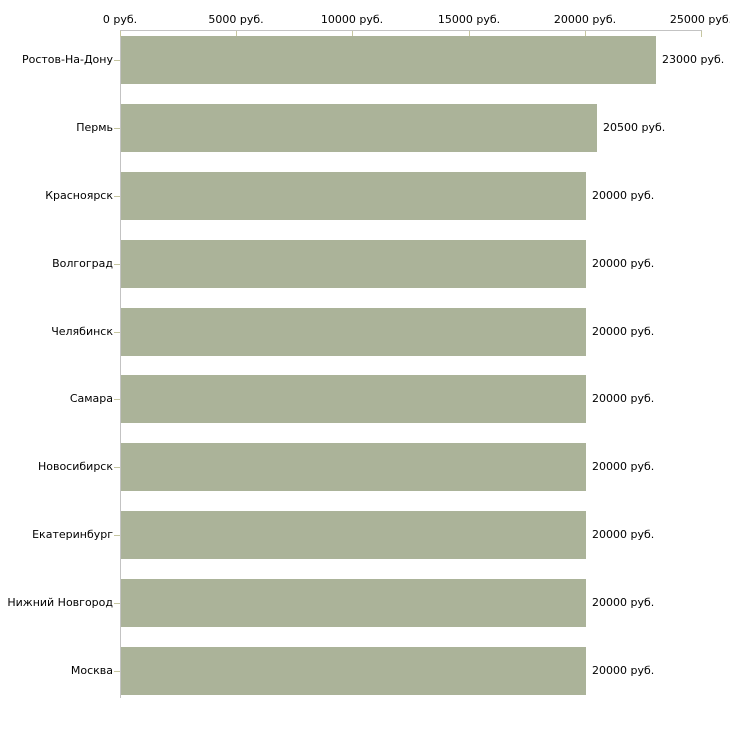 Image resolution: width=730 pixels, height=730 pixels. Describe the element at coordinates (352, 19) in the screenshot. I see `x-axis-tick-label: 10000 руб.` at that location.